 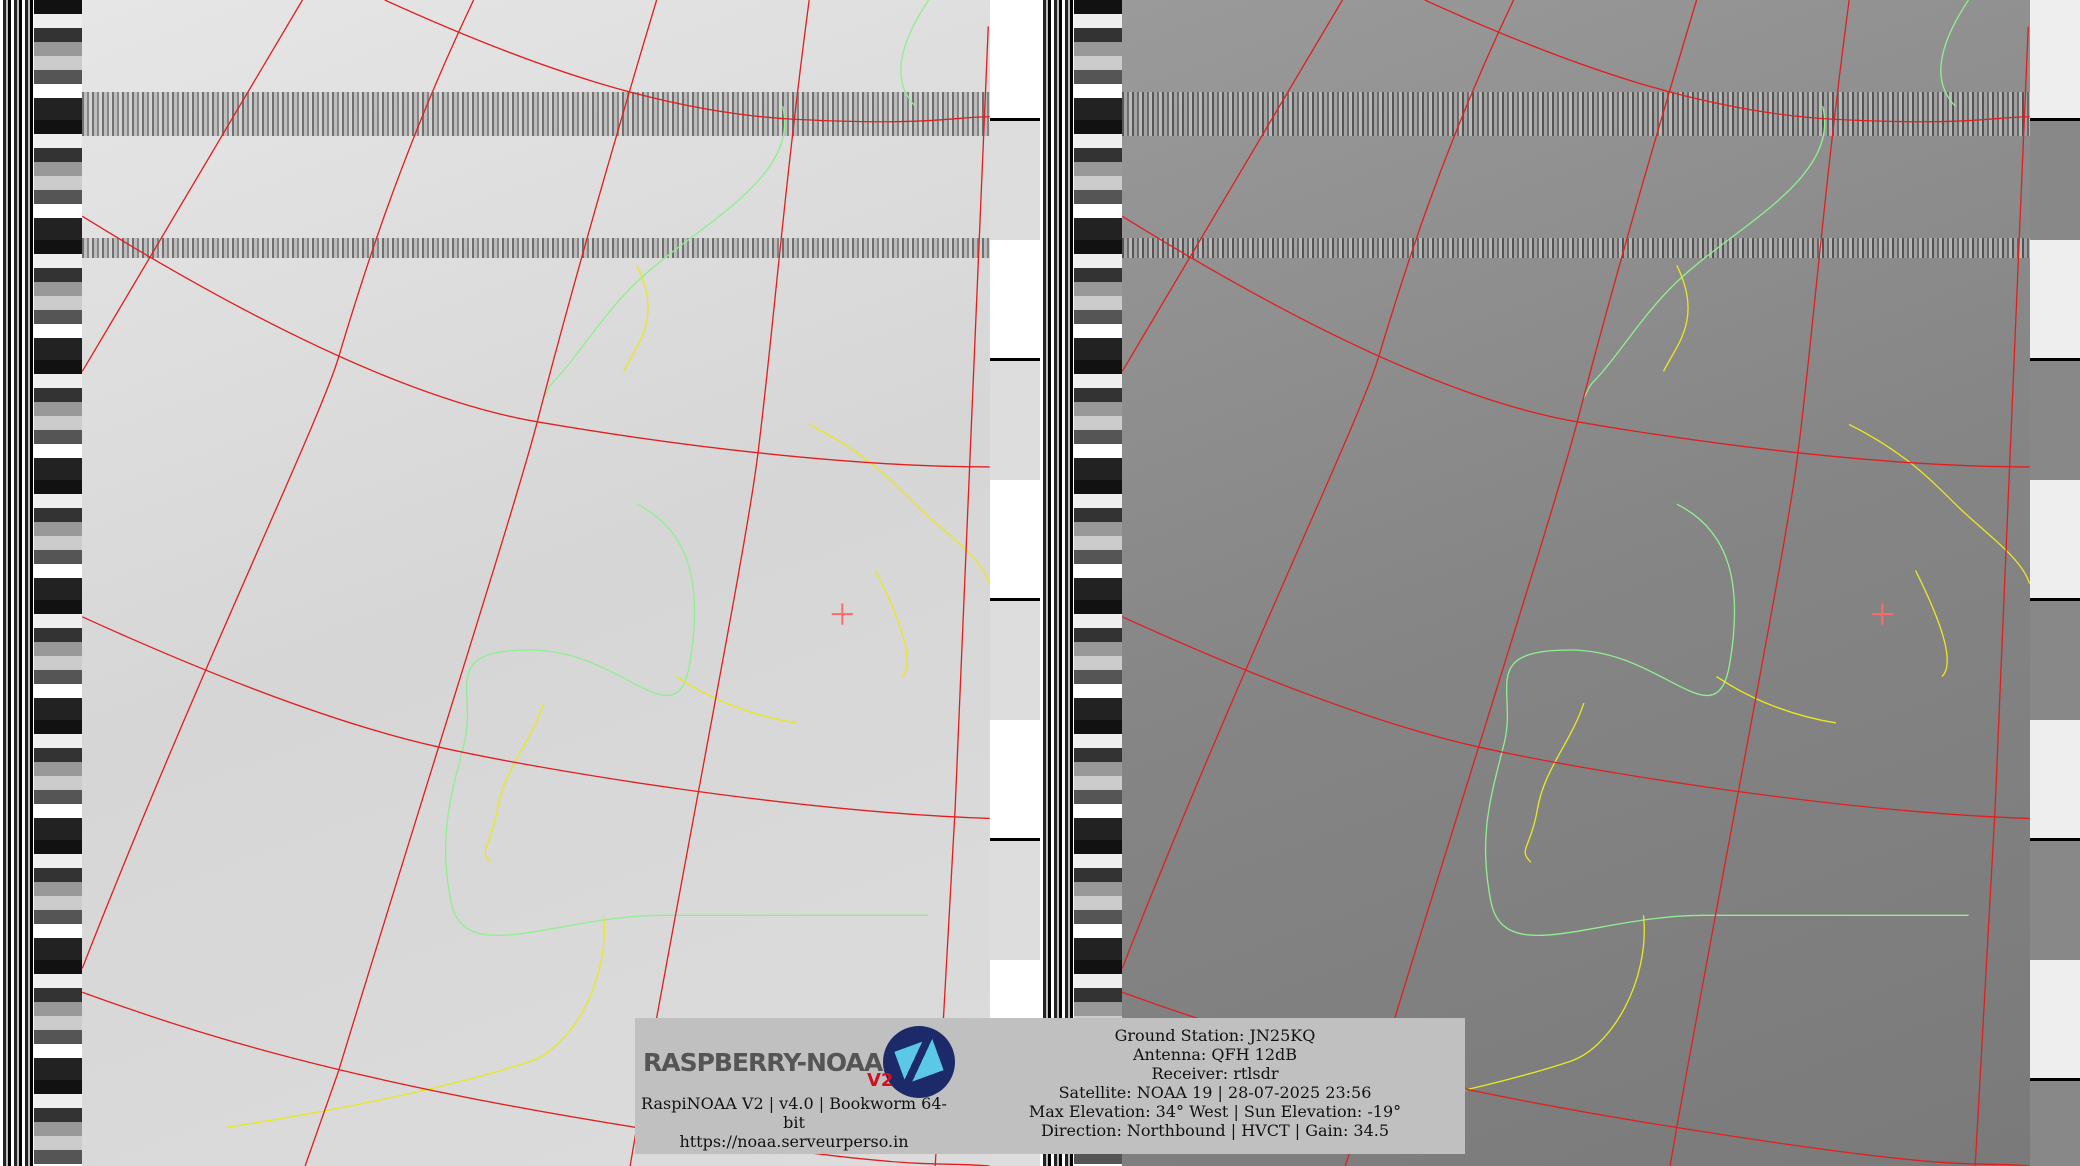 What do you see at coordinates (1215, 1054) in the screenshot?
I see `antenna-line: Antenna: QFH 12dB` at bounding box center [1215, 1054].